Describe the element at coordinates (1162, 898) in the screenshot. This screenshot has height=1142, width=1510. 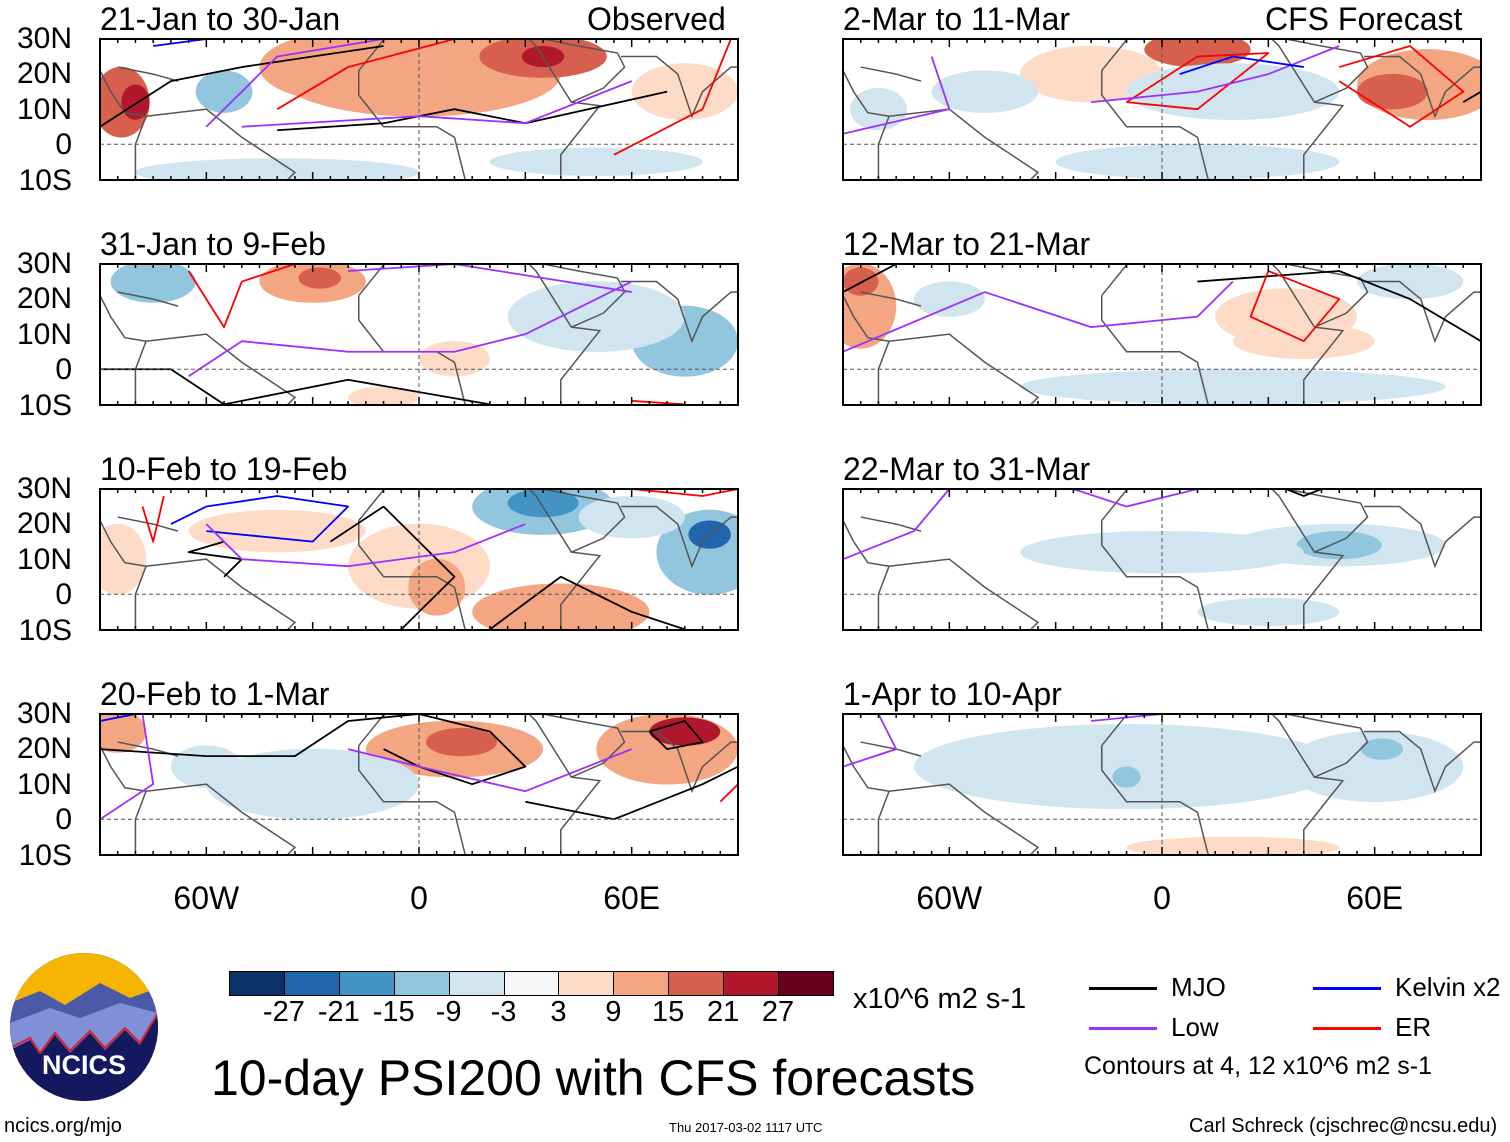
I see `lon-tick-label: 0` at that location.